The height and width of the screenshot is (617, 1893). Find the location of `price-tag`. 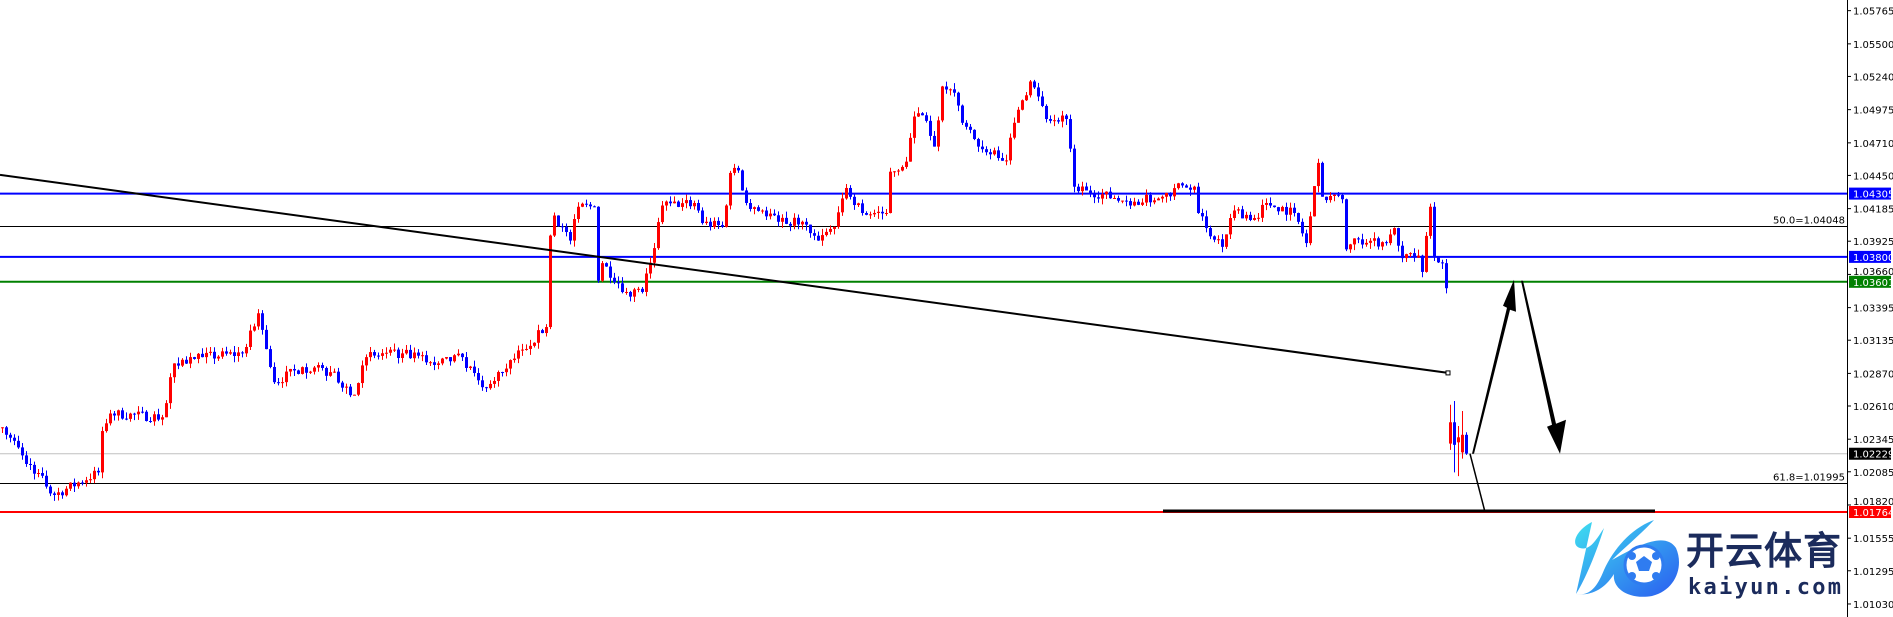

price-tag is located at coordinates (1870, 256).